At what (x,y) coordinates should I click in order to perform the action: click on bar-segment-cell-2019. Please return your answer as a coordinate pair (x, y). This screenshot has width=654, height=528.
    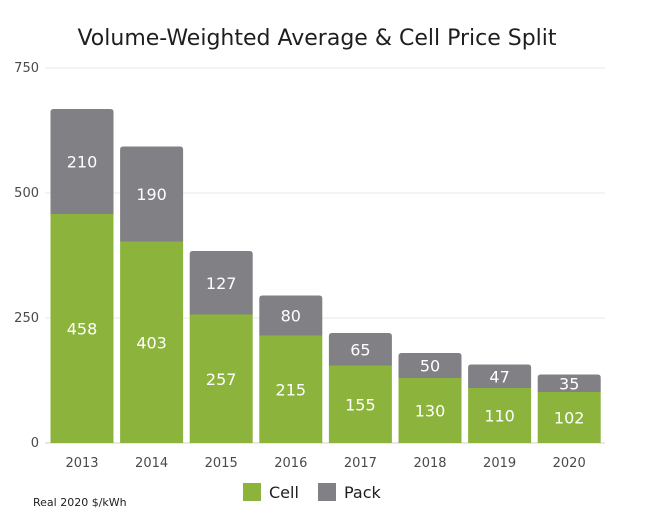
    Looking at the image, I should click on (500, 415).